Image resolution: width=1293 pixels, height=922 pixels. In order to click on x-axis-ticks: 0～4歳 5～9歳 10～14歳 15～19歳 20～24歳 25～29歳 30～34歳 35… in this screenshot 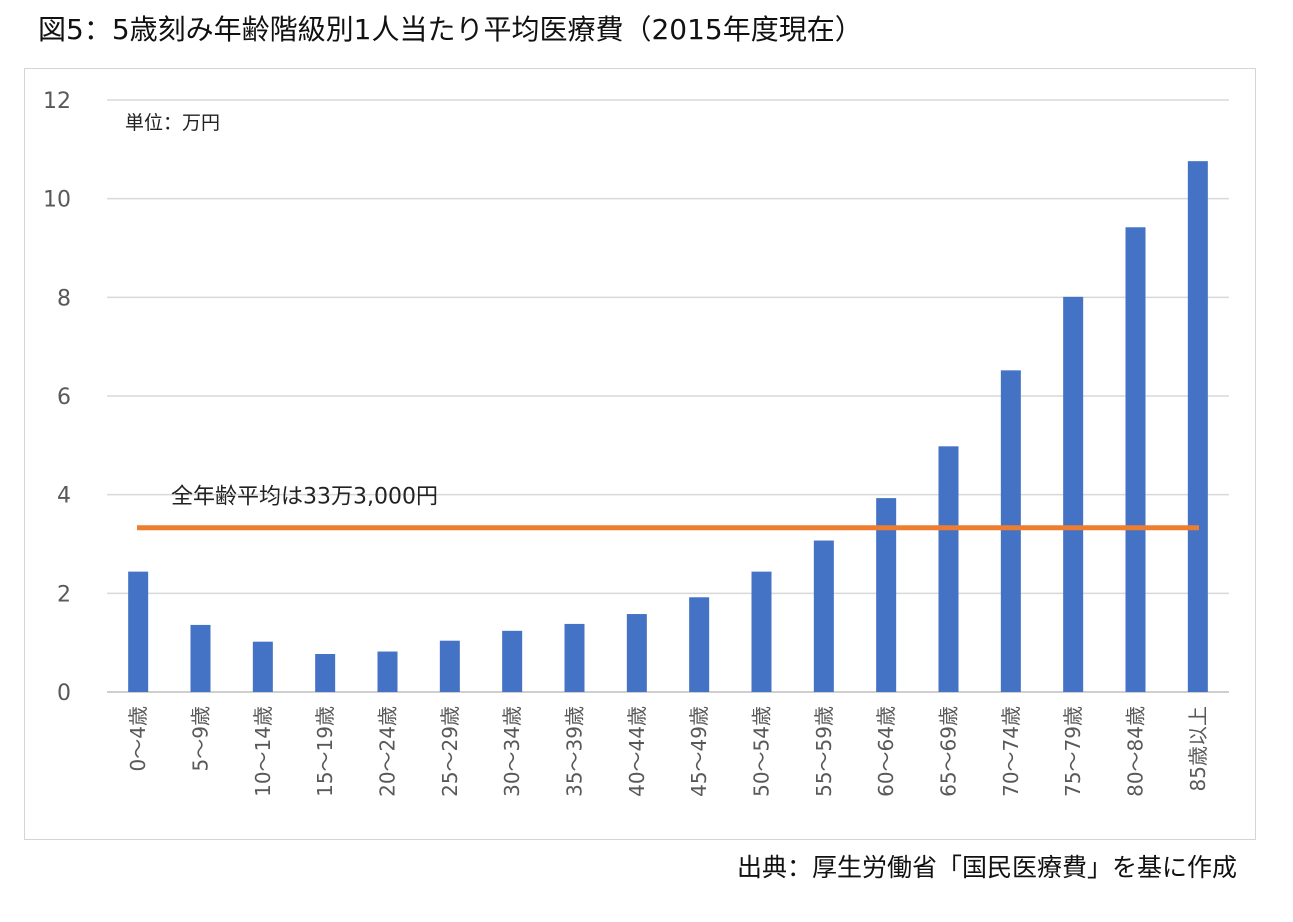, I will do `click(668, 751)`.